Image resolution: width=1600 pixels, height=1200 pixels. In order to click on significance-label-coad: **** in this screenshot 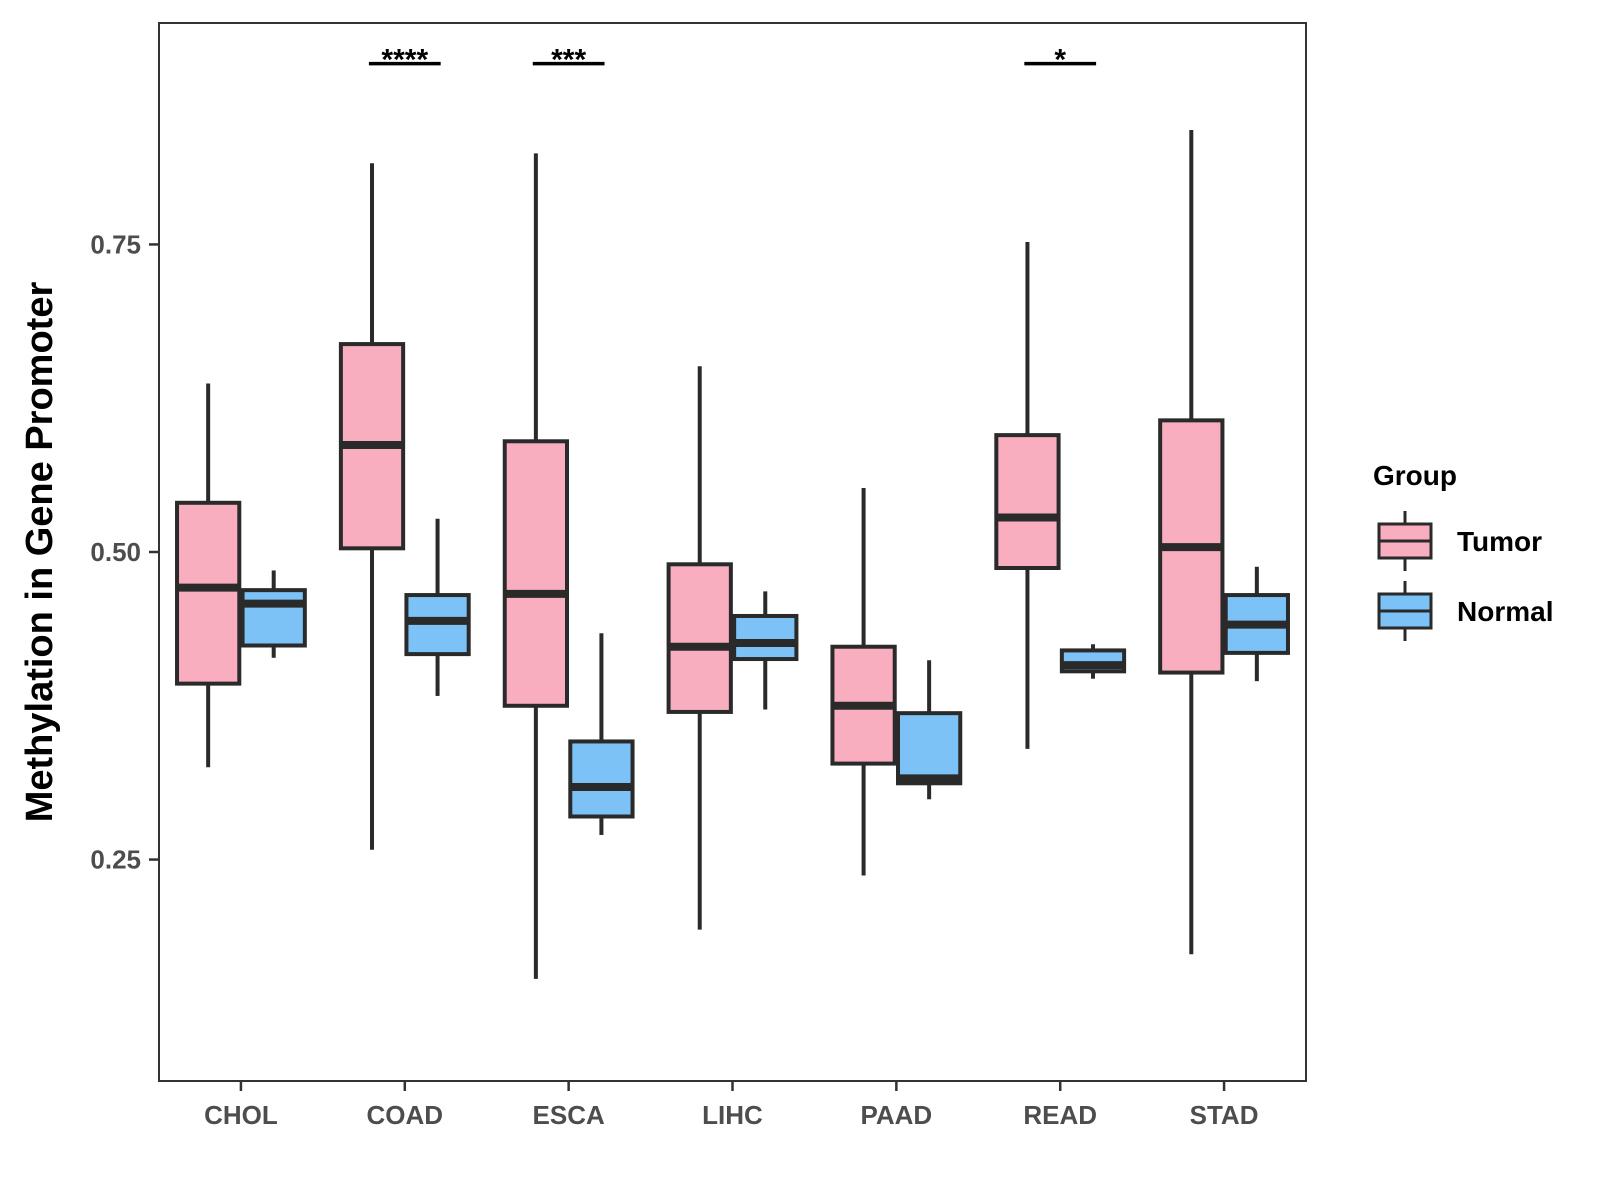, I will do `click(404, 60)`.